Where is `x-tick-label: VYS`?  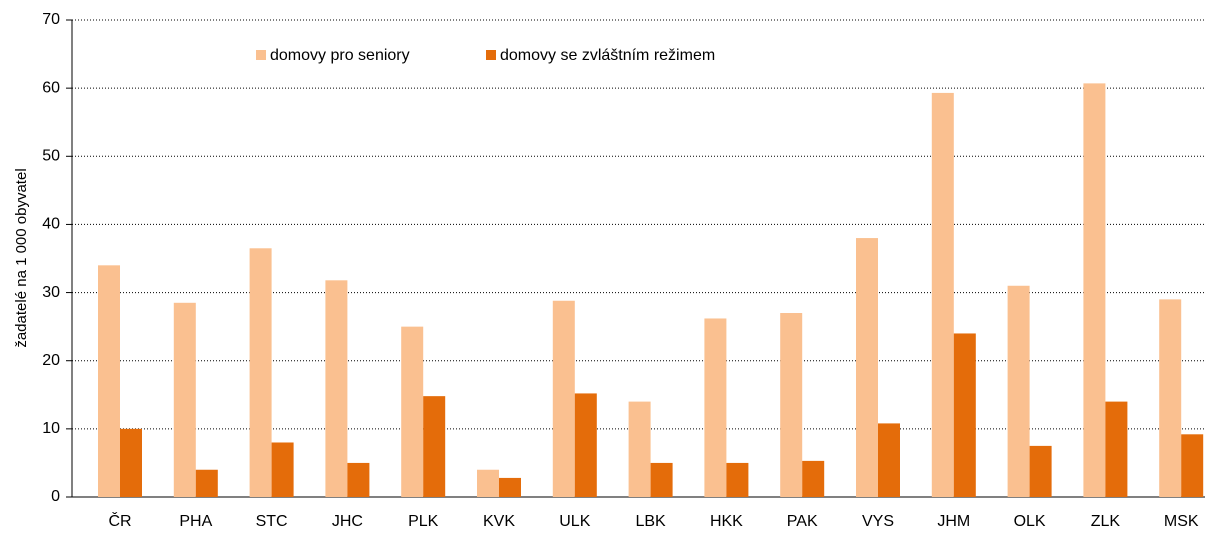 x-tick-label: VYS is located at coordinates (878, 521).